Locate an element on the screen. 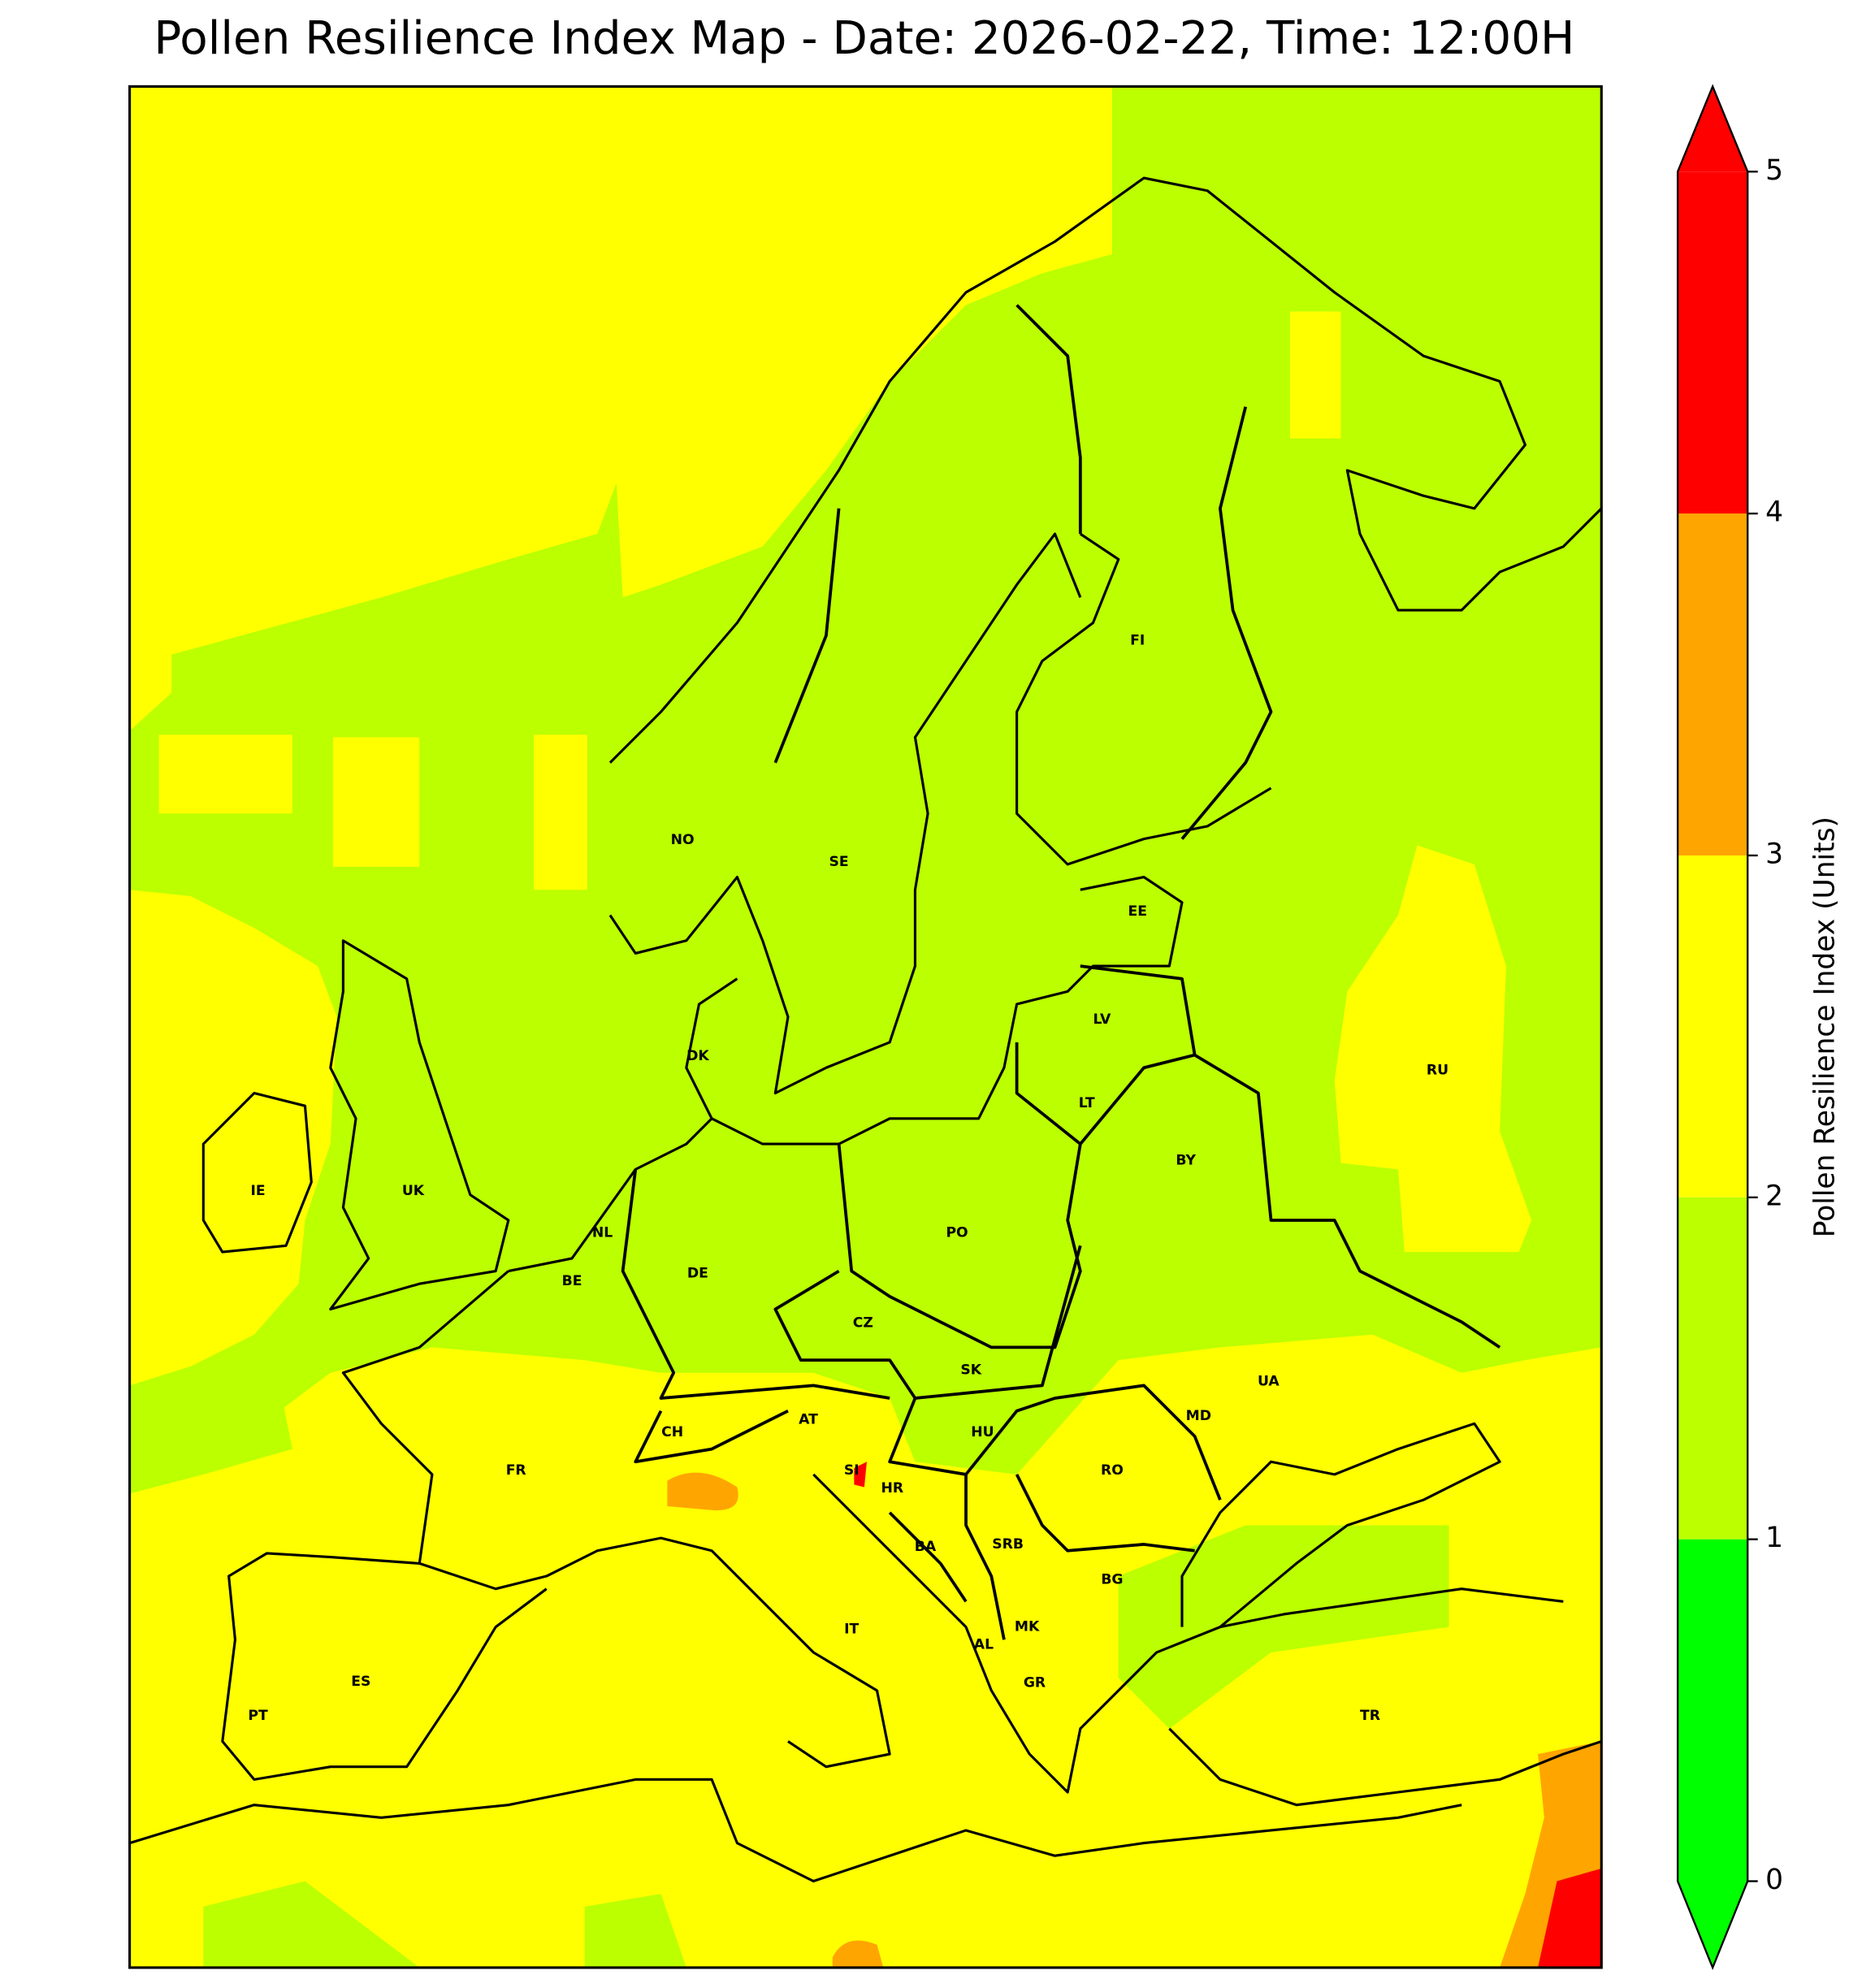 Image resolution: width=1862 pixels, height=1988 pixels. coastline-britain is located at coordinates (420, 1125).